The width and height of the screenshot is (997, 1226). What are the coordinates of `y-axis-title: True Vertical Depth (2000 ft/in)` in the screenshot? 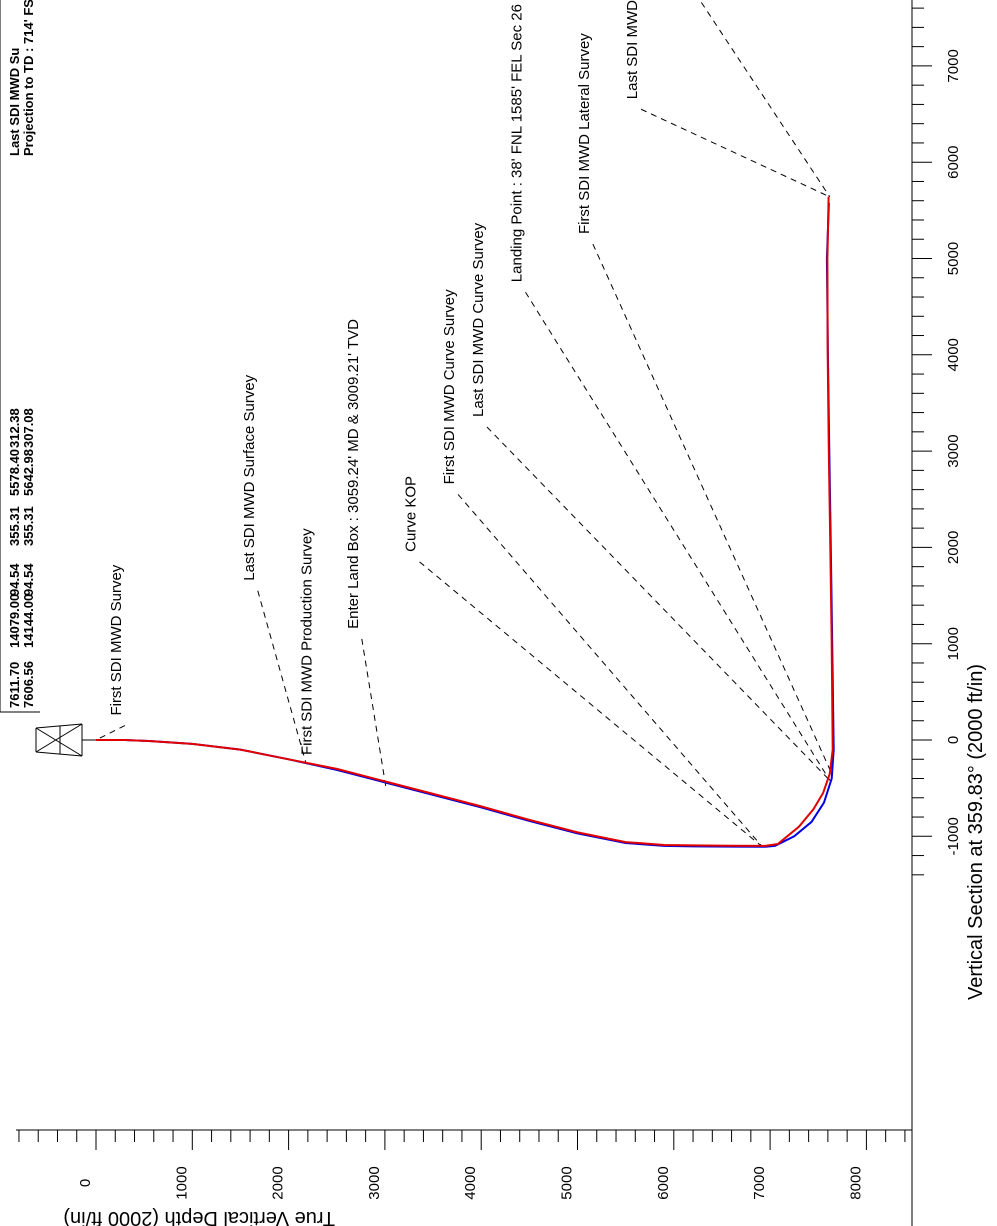 It's located at (199, 1216).